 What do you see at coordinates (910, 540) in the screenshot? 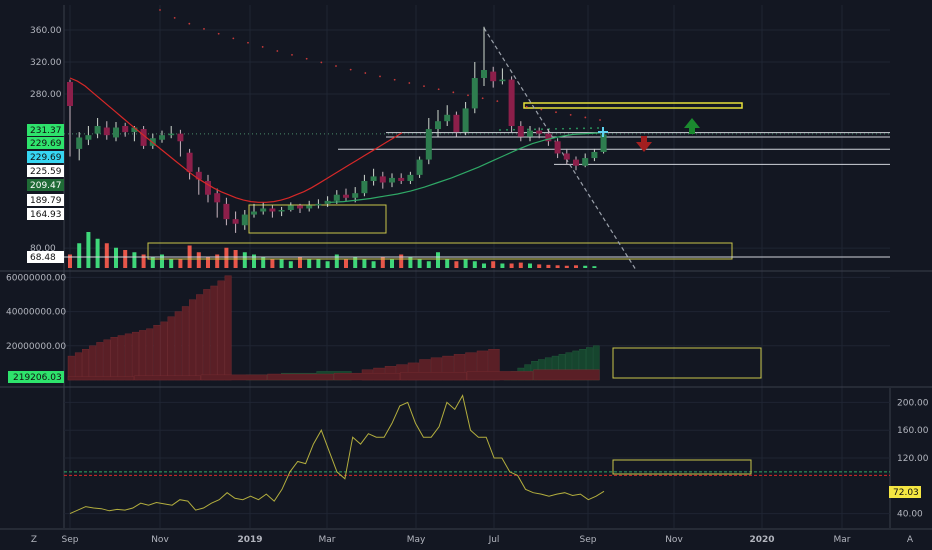
I see `corner-right-label: A` at bounding box center [910, 540].